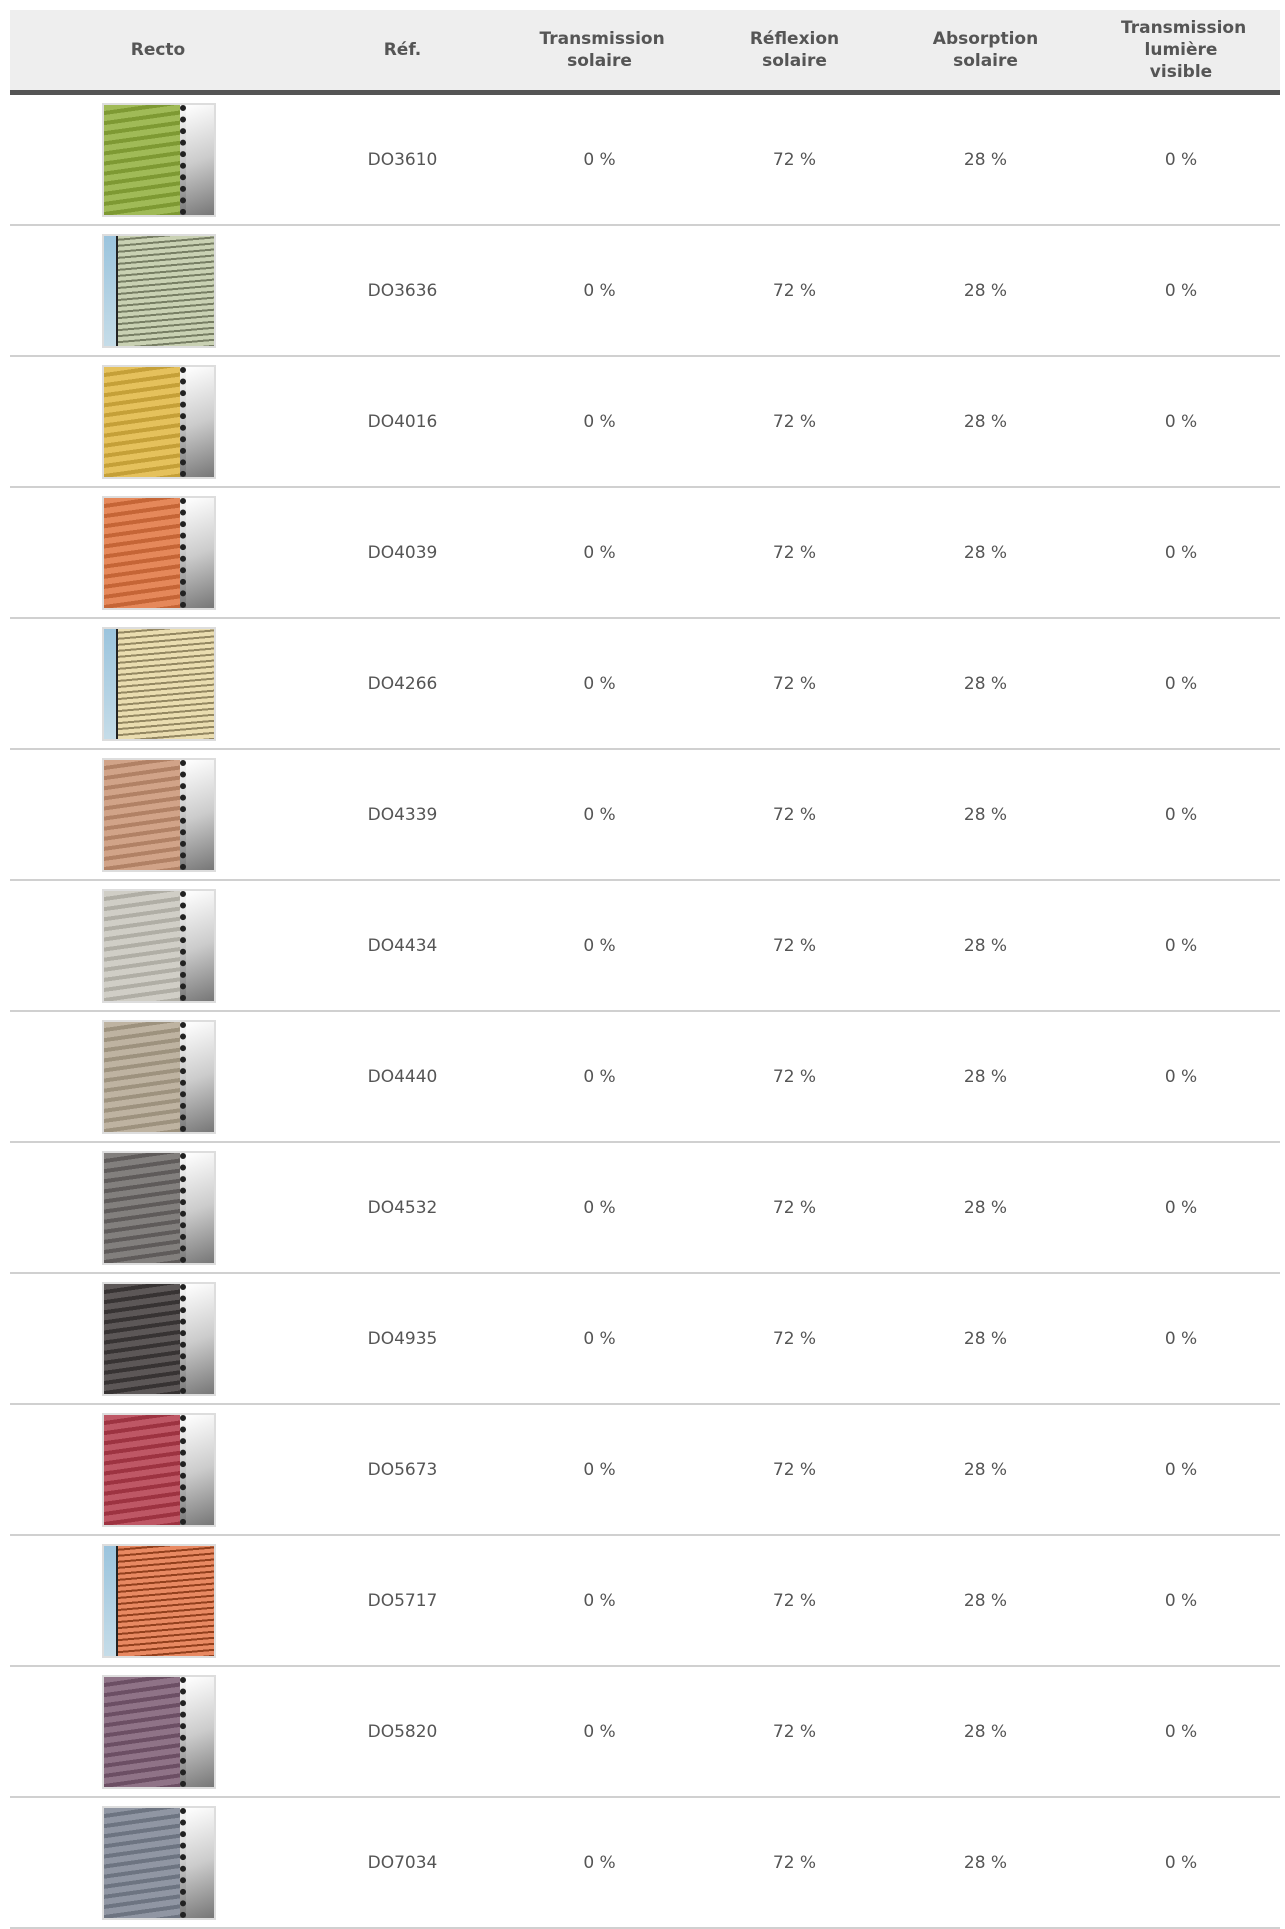 The width and height of the screenshot is (1285, 1929). What do you see at coordinates (645, 1470) in the screenshot?
I see `table-row: DO5673 0 % 72 % 28 % 0 %` at bounding box center [645, 1470].